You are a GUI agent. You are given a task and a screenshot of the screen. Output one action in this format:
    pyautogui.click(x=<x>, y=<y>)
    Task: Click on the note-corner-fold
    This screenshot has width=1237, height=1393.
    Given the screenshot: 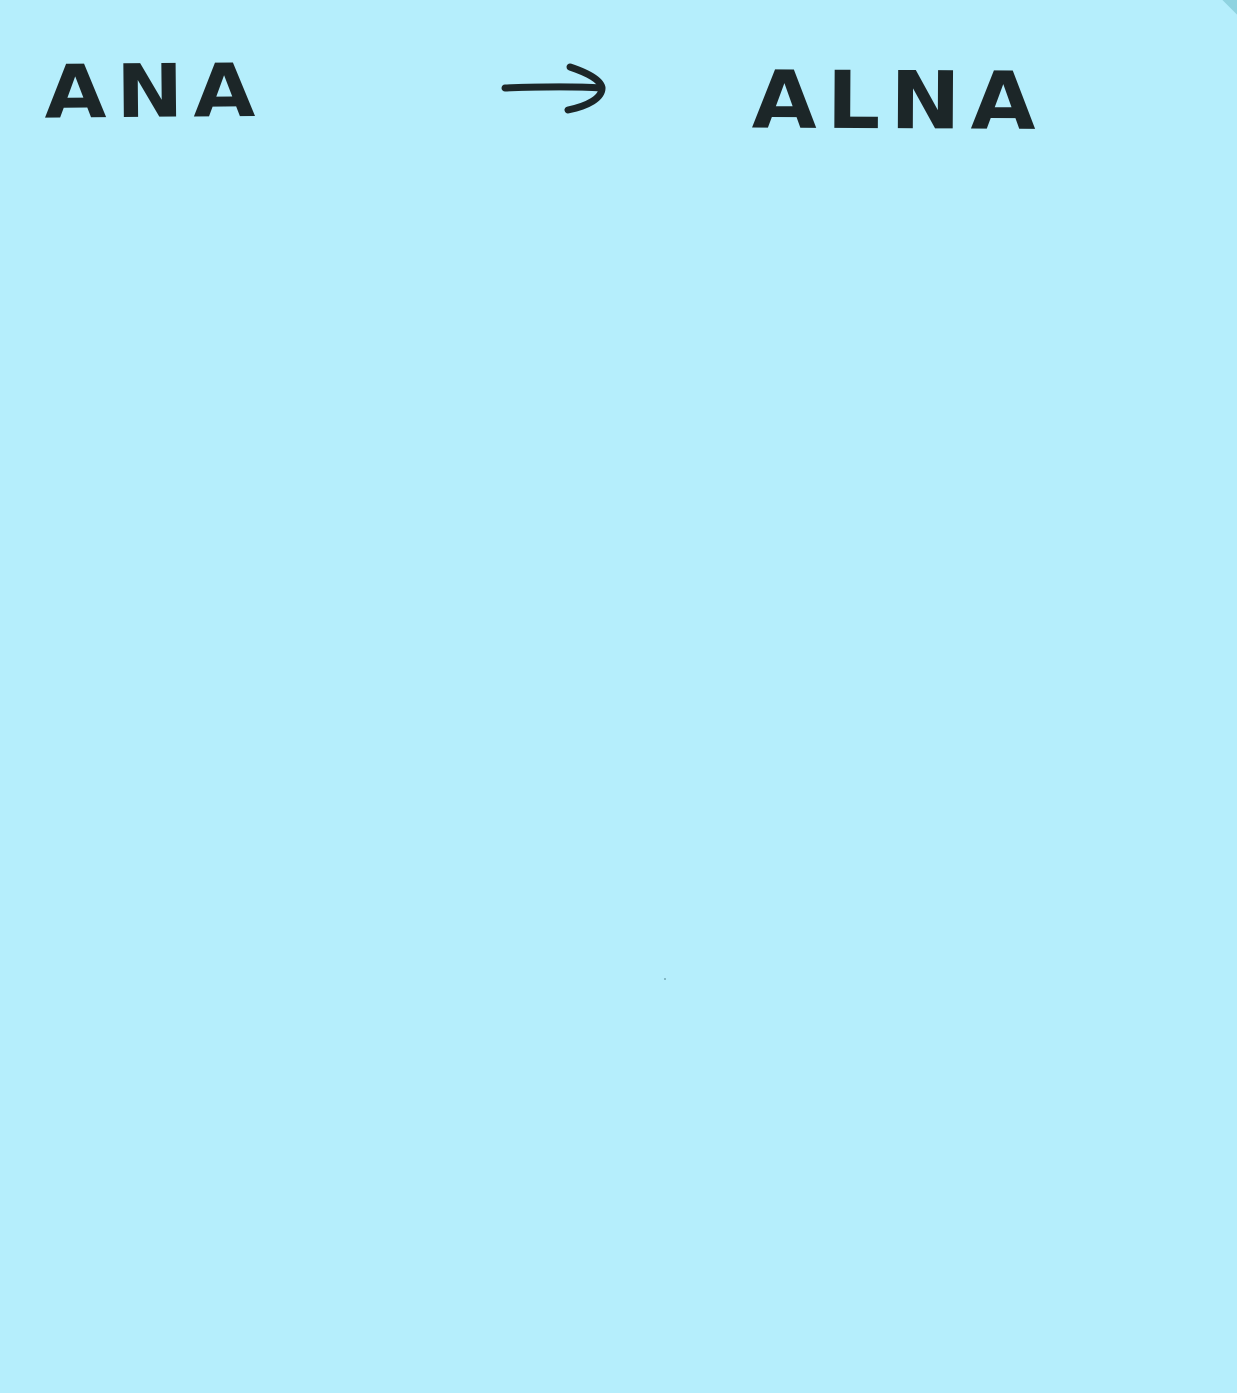 What is the action you would take?
    pyautogui.click(x=1228, y=9)
    